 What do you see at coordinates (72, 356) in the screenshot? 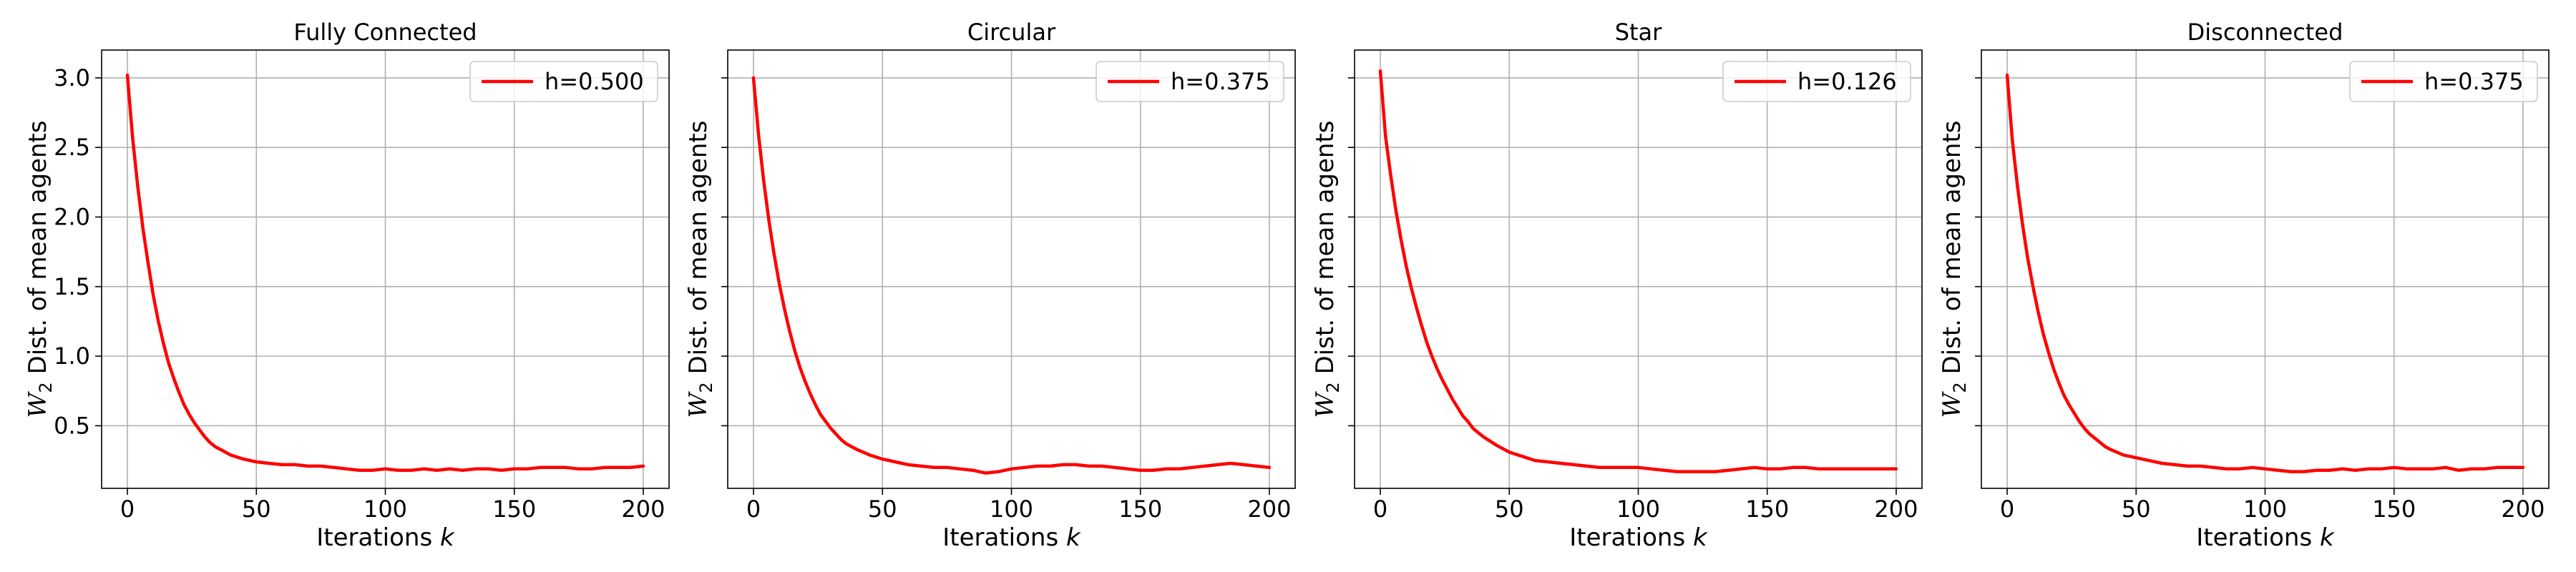
I see `y-tick-label: 1.0` at bounding box center [72, 356].